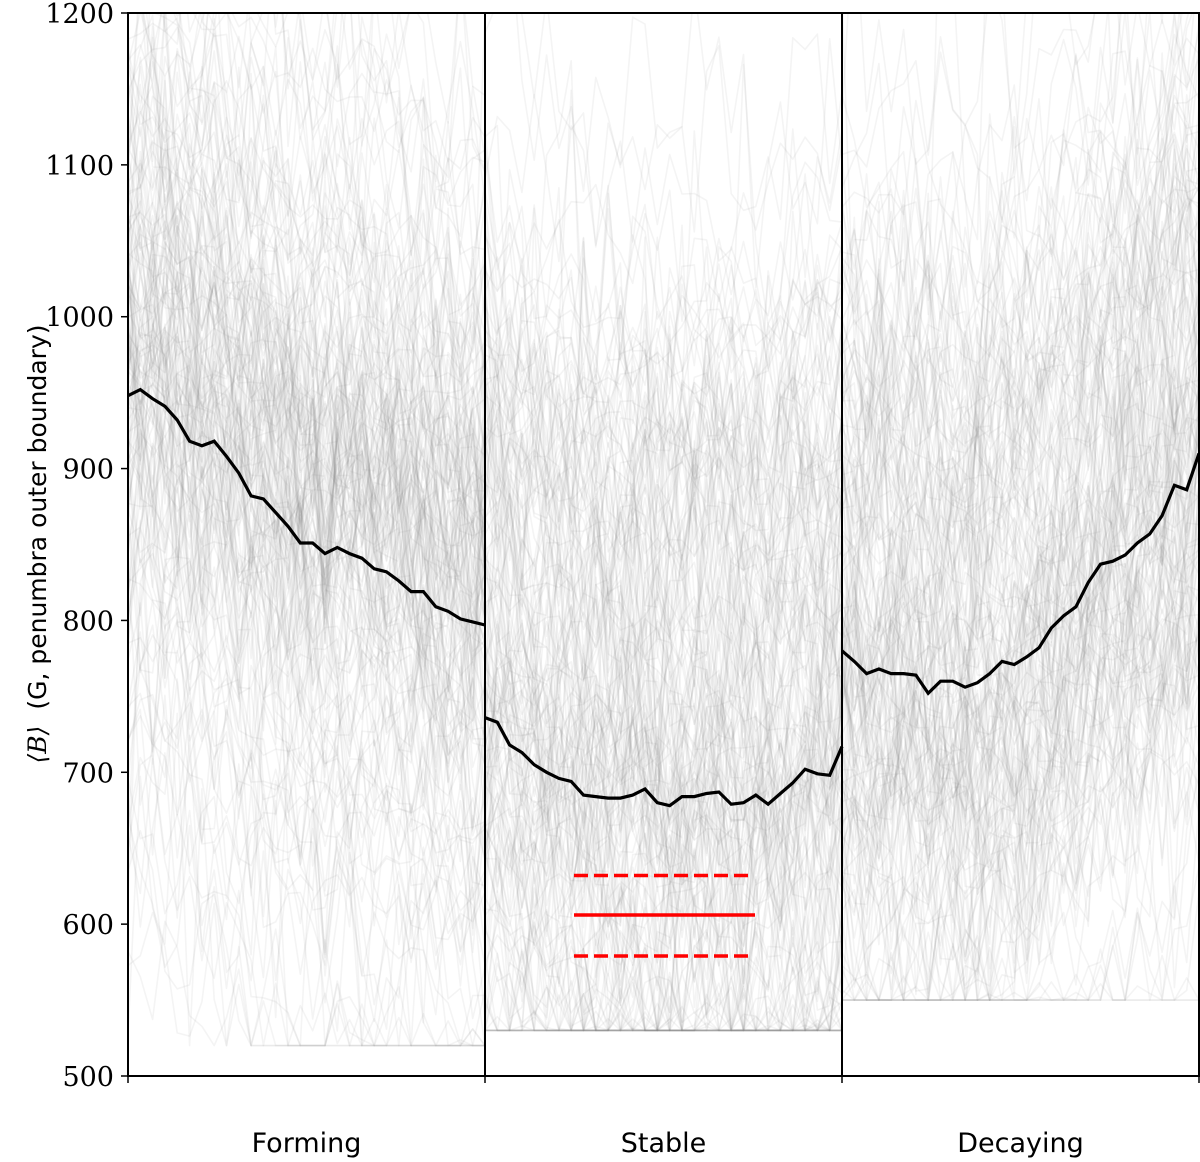 The width and height of the screenshot is (1200, 1162). Describe the element at coordinates (86, 546) in the screenshot. I see `y-axis-ticks: 500 600 700 800 900 1000 1100 1200` at that location.